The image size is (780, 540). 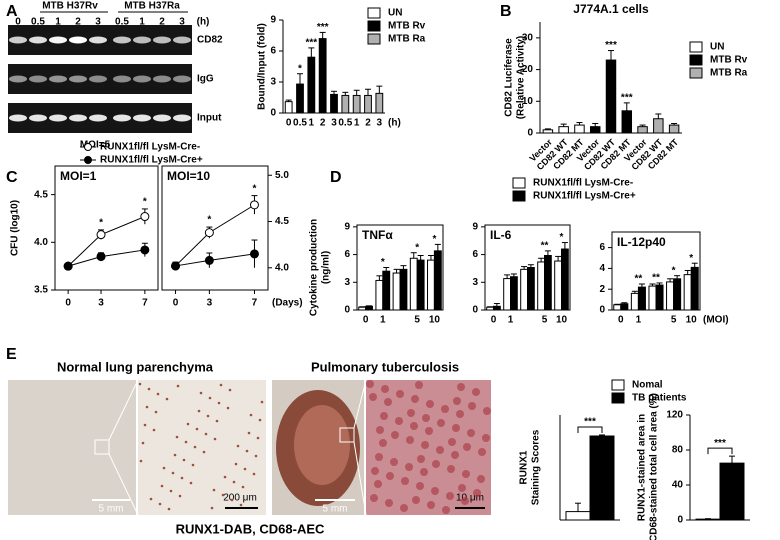 What do you see at coordinates (273, 20) in the screenshot?
I see `y-tick-label: 9` at bounding box center [273, 20].